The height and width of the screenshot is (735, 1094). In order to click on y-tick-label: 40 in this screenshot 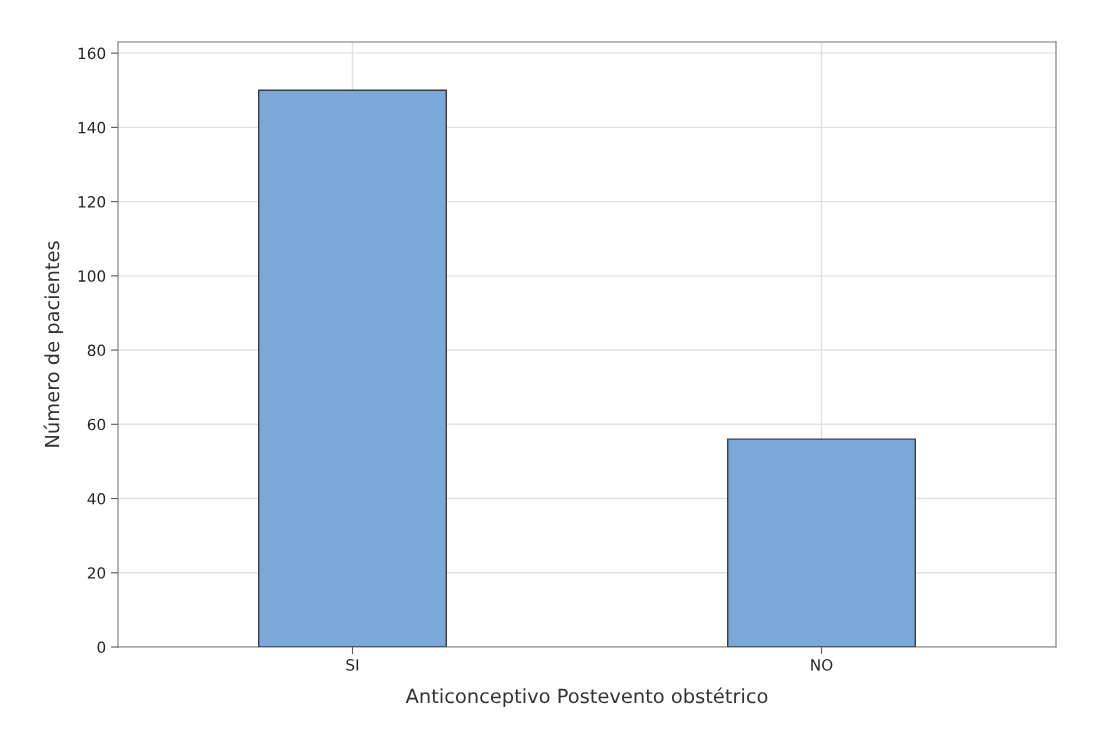, I will do `click(96, 499)`.